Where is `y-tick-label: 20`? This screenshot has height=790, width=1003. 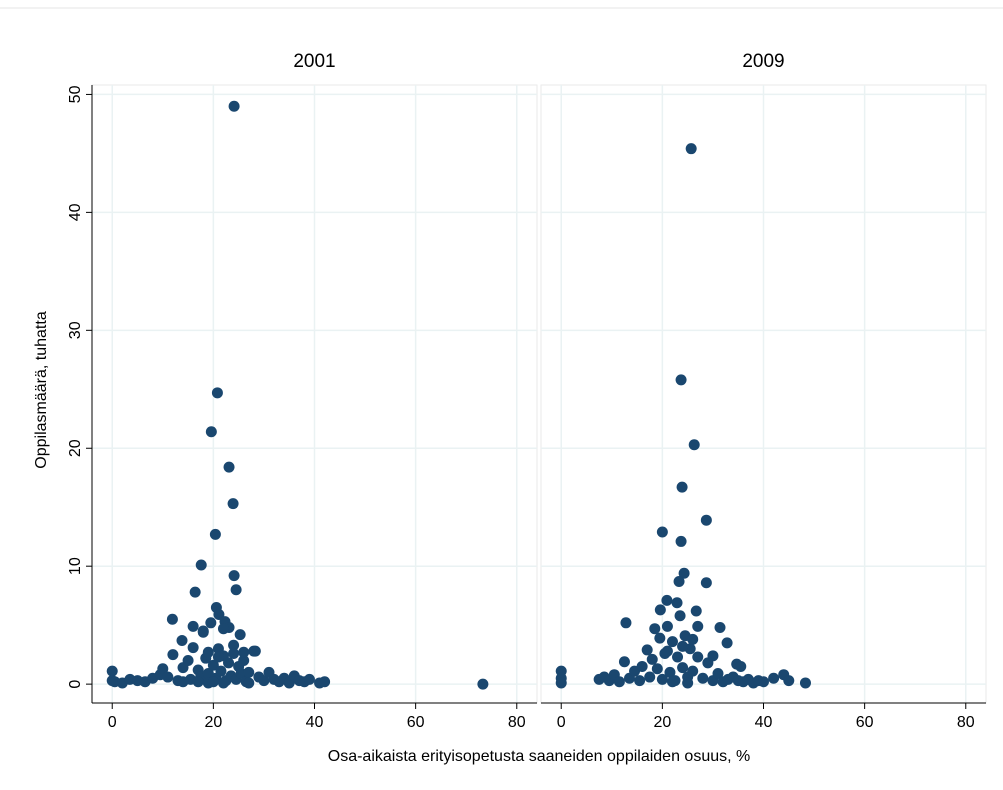 y-tick-label: 20 is located at coordinates (75, 448).